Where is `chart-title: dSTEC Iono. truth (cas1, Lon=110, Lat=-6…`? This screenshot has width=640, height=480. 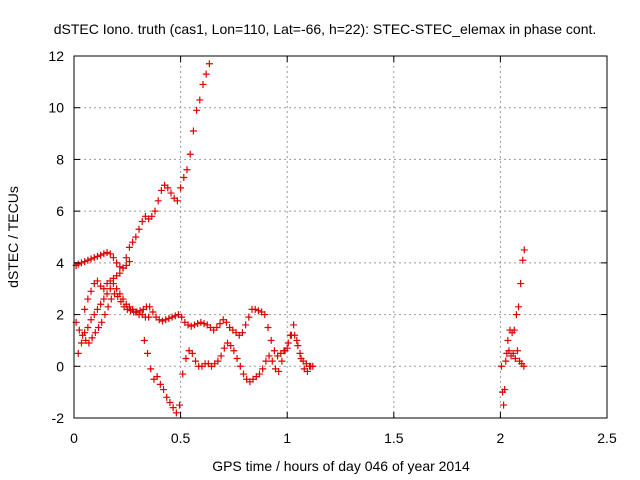 chart-title: dSTEC Iono. truth (cas1, Lon=110, Lat=-6… is located at coordinates (325, 29).